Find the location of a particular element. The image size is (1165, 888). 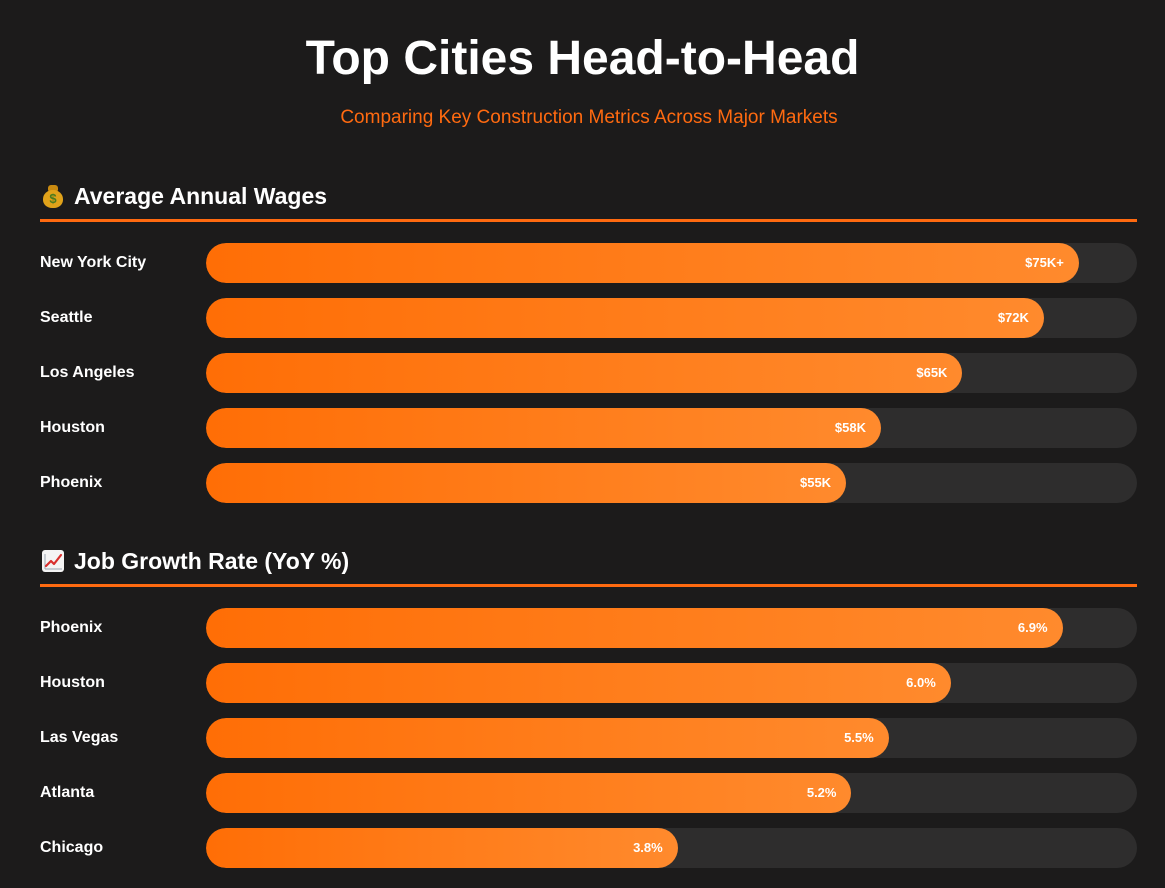

job-growth-section-header: Job Growth Rate (YoY %) is located at coordinates (588, 563).